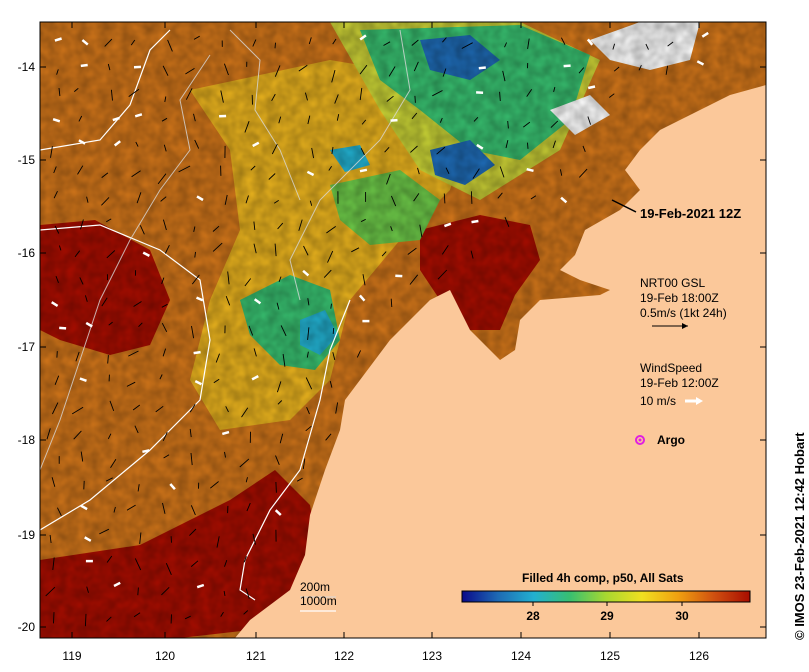  What do you see at coordinates (27, 253) in the screenshot?
I see `lat-tick-label: -16` at bounding box center [27, 253].